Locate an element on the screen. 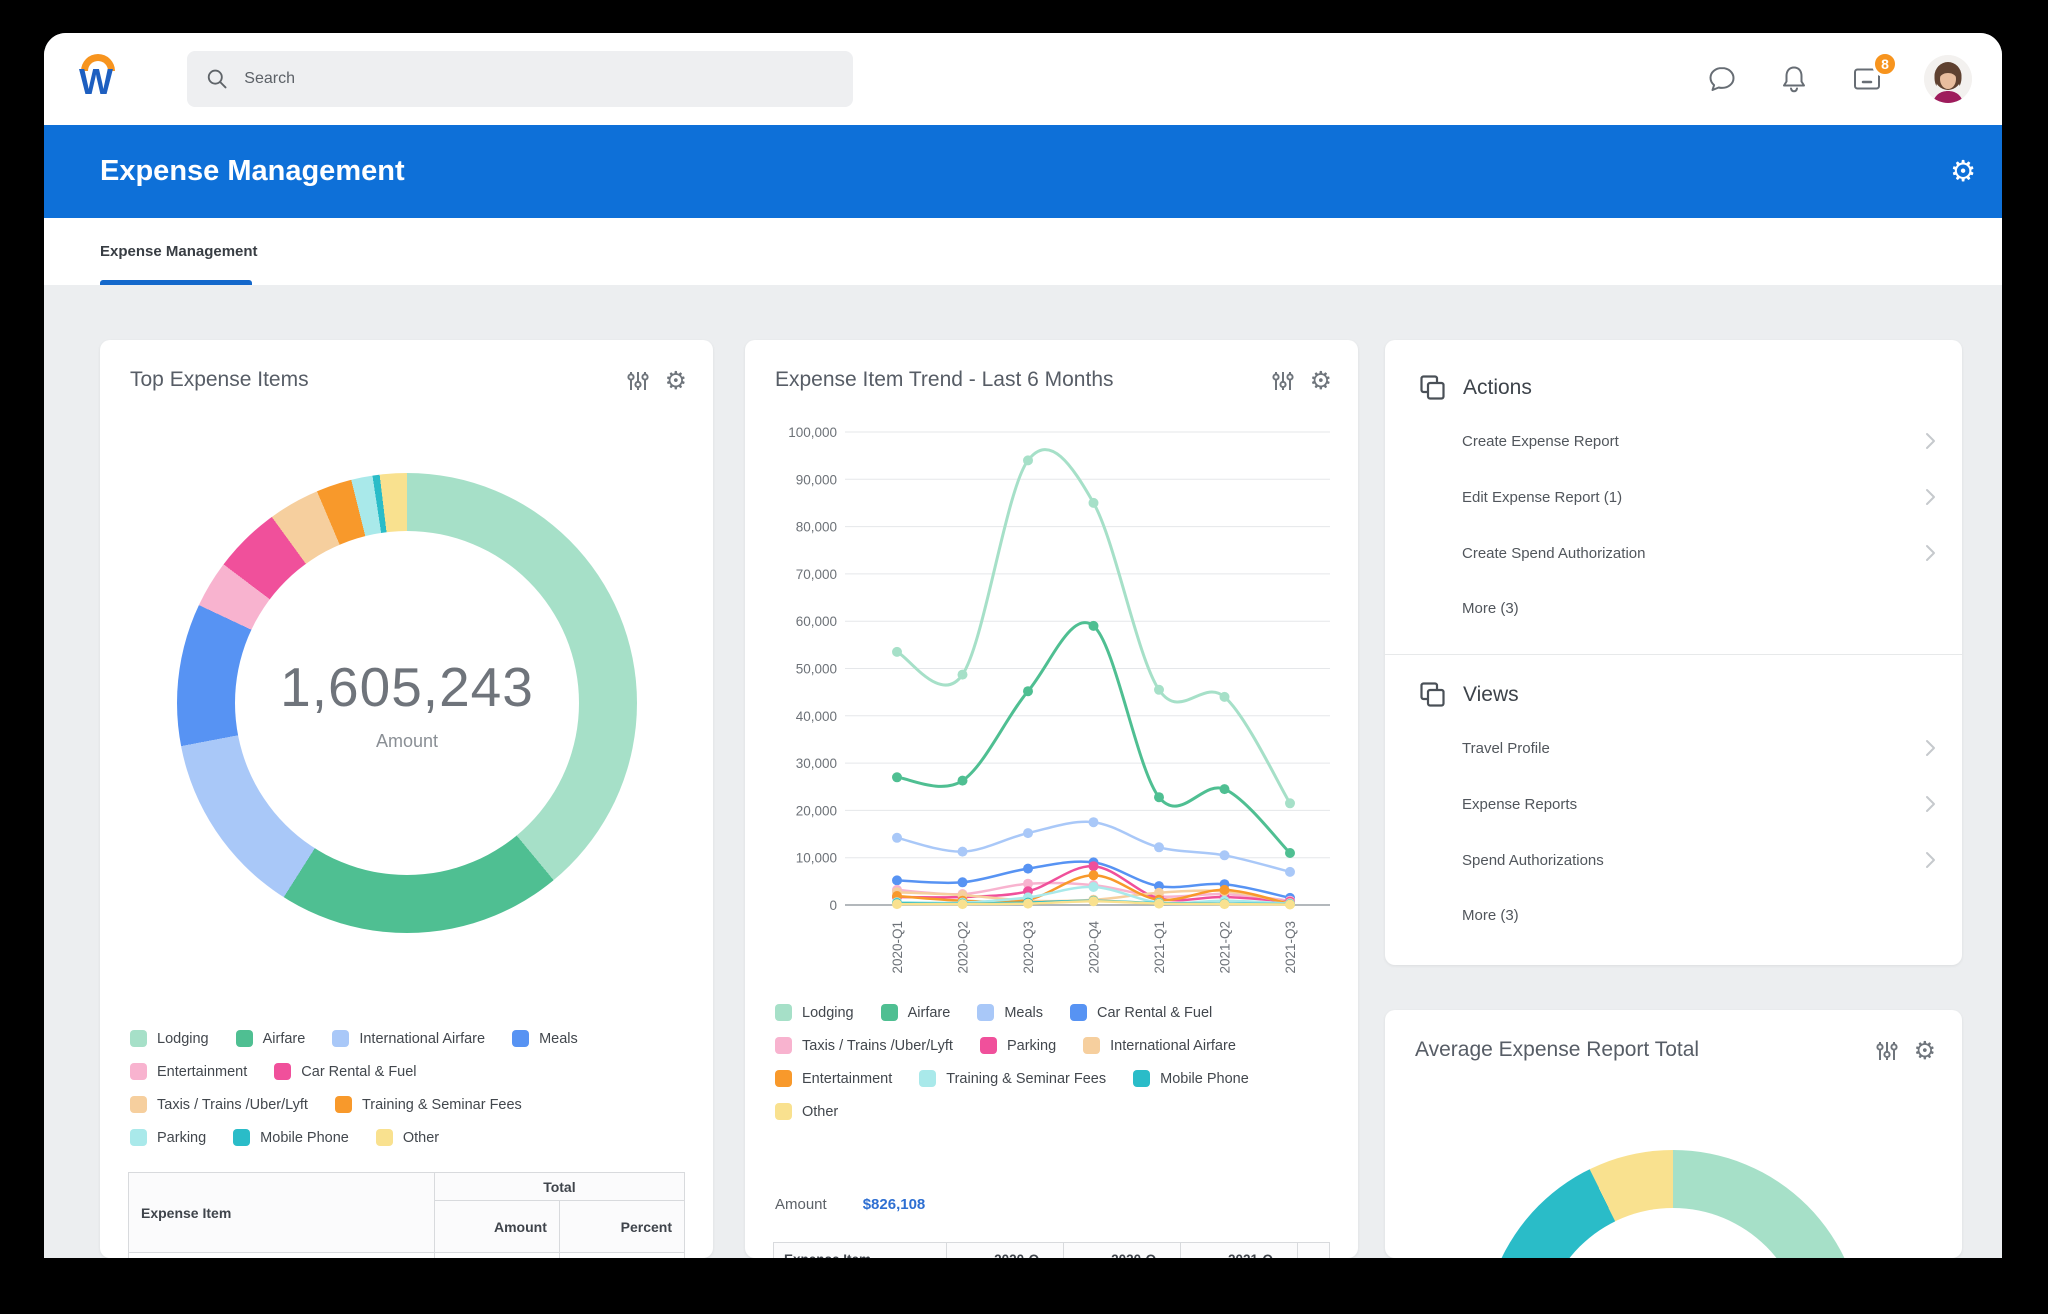  top-expense-donut-chart: 1,605,243 Amount is located at coordinates (407, 703).